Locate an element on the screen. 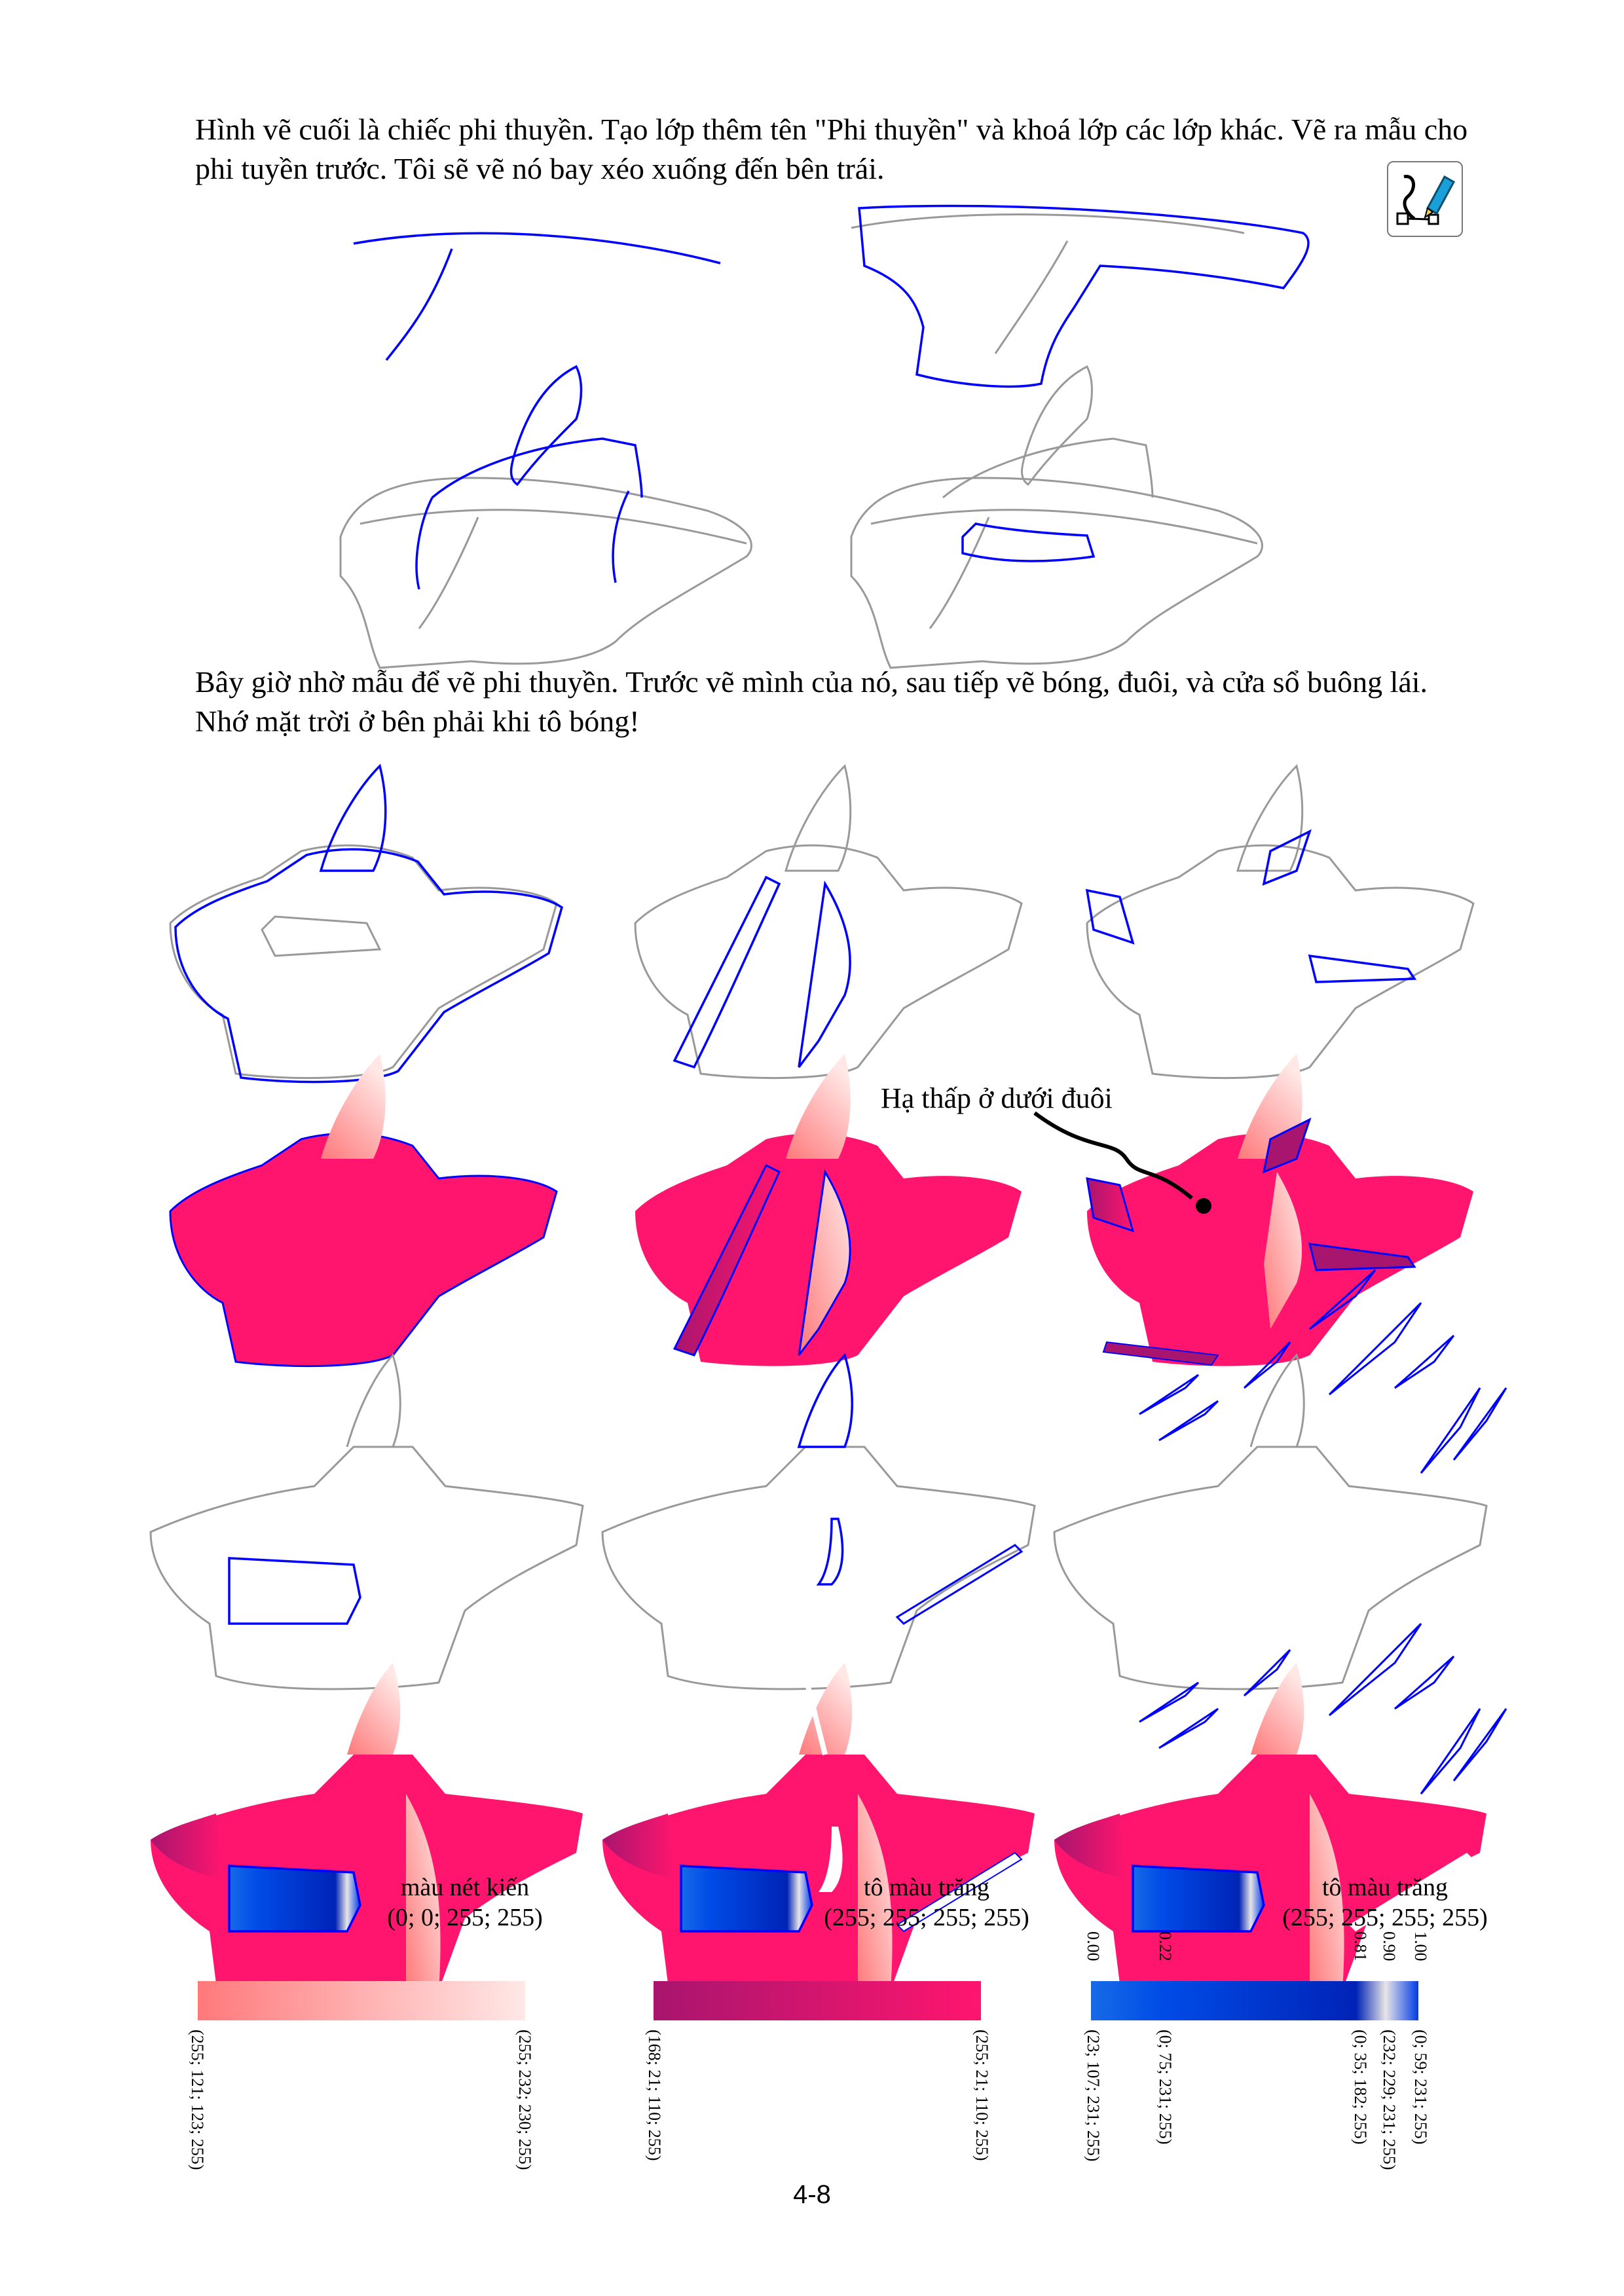  ship-outline-c is located at coordinates (1280, 922).